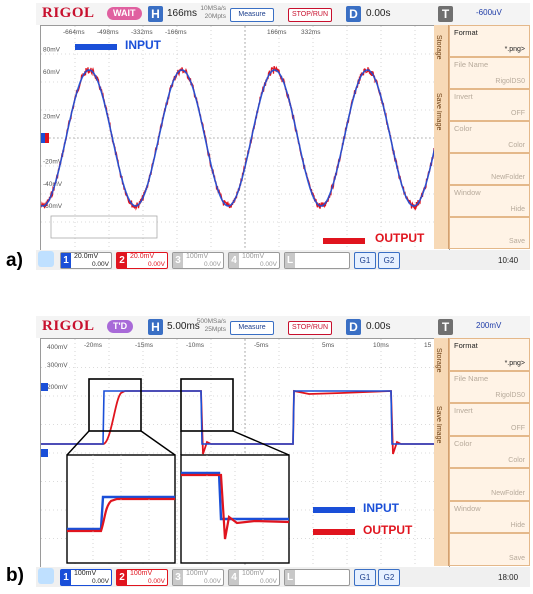 The height and width of the screenshot is (594, 533). What do you see at coordinates (466, 345) in the screenshot?
I see `menu-format-label: Format` at bounding box center [466, 345].